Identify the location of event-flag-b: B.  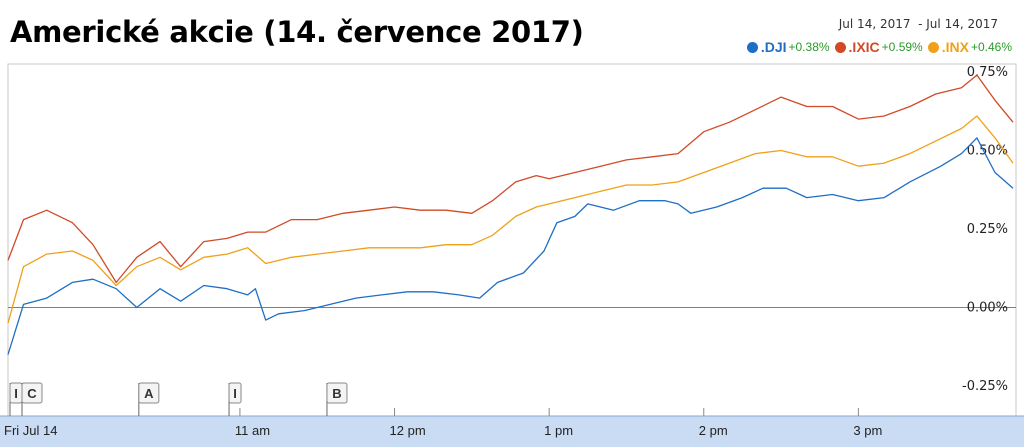
(337, 399).